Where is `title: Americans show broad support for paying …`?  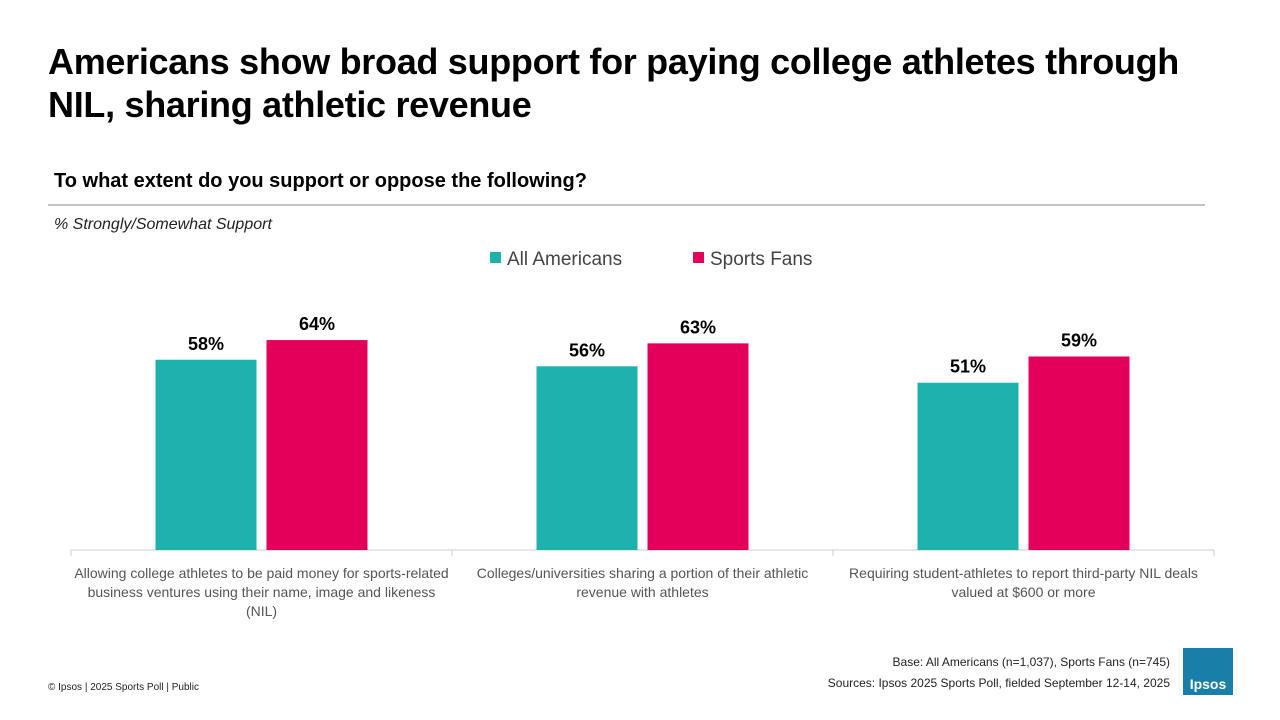 title: Americans show broad support for paying … is located at coordinates (613, 83).